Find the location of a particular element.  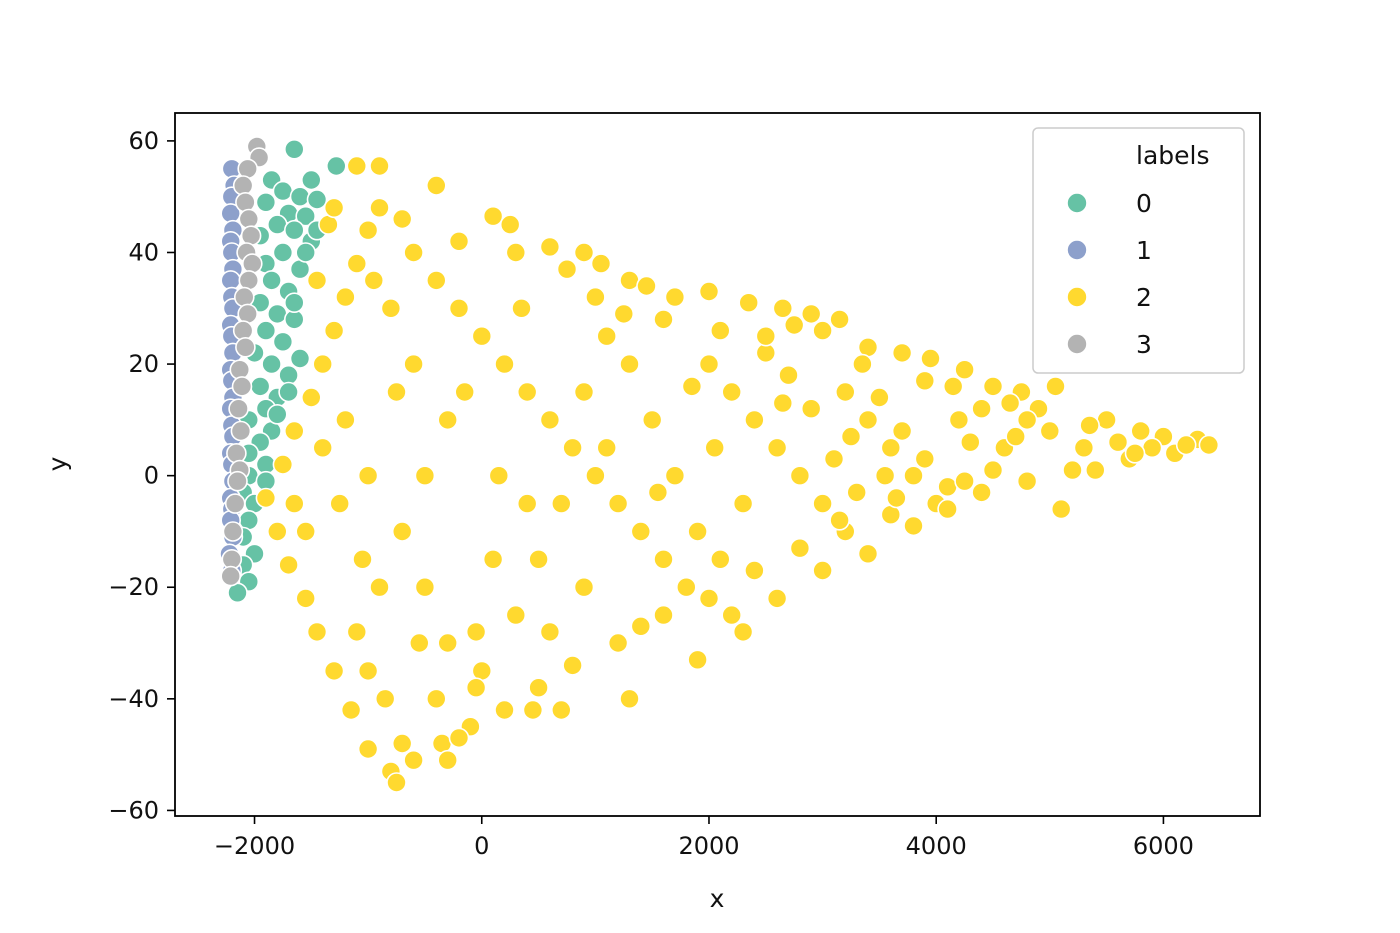

legend-label-1: 1 is located at coordinates (1144, 250).